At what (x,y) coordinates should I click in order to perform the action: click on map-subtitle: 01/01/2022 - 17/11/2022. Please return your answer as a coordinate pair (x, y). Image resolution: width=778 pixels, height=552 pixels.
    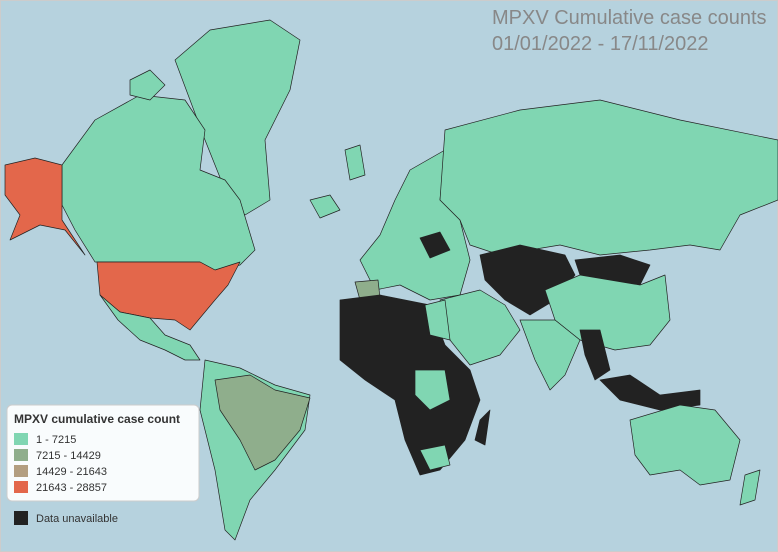
    Looking at the image, I should click on (600, 44).